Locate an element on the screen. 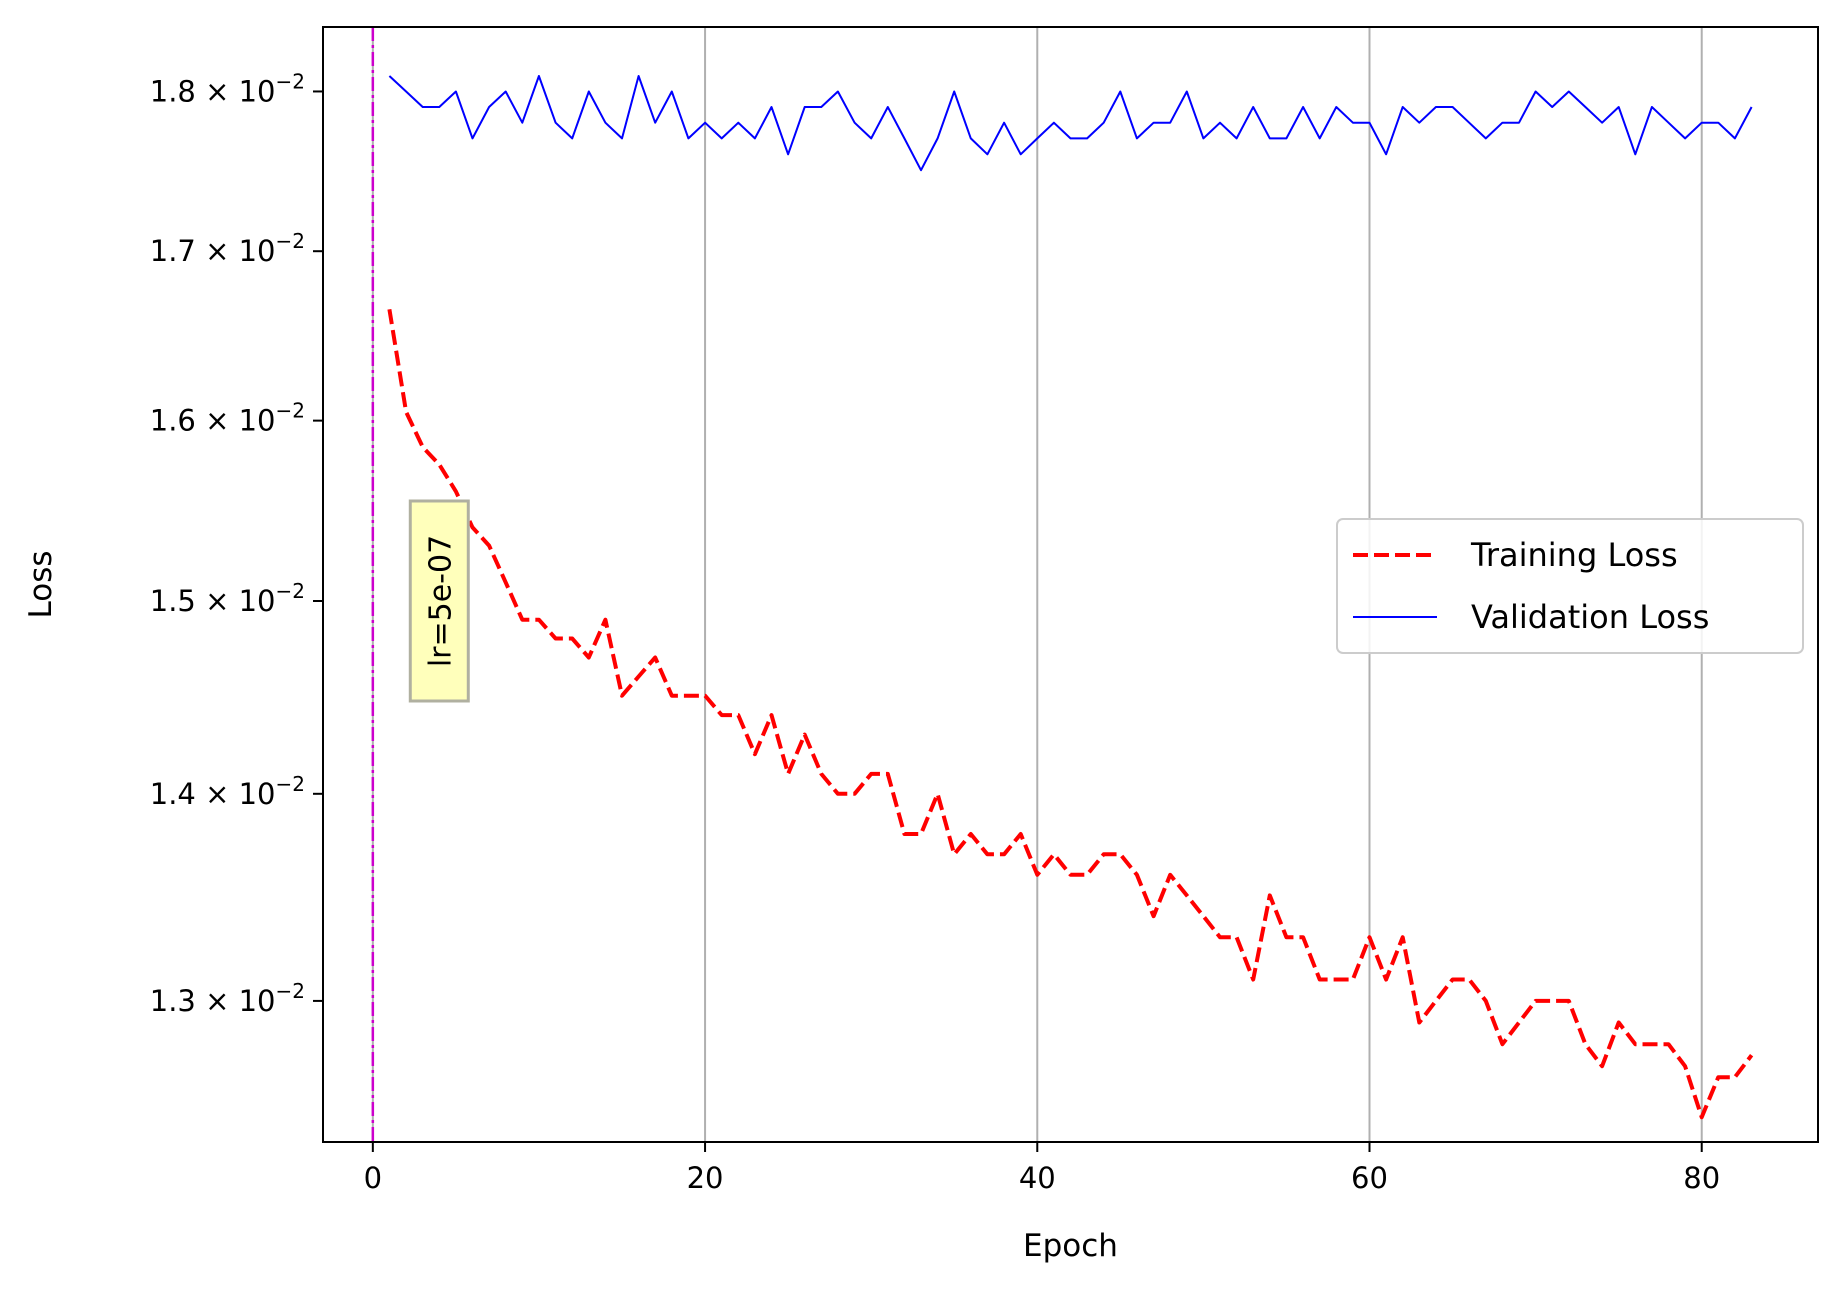 The width and height of the screenshot is (1840, 1294). y-tick-label: 1.5 × 10⁻² is located at coordinates (227, 598).